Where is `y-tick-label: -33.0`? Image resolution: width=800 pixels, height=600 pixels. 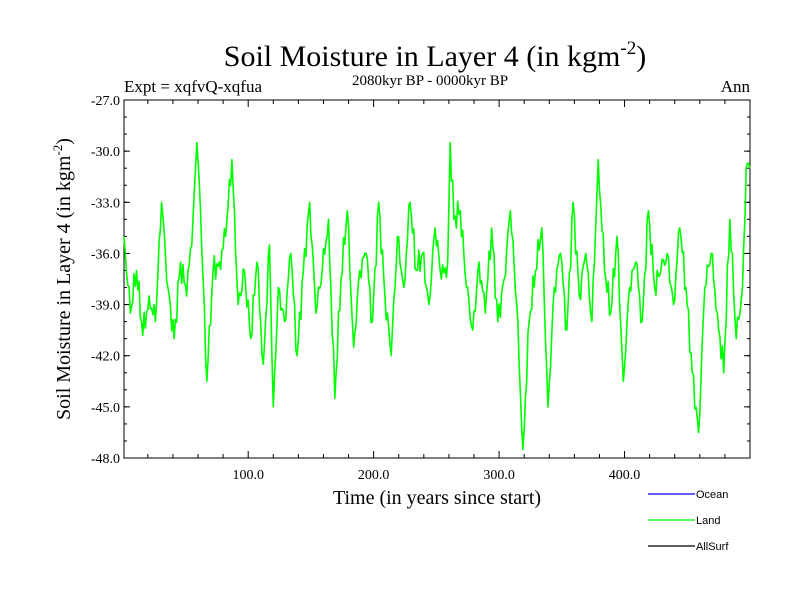 y-tick-label: -33.0 is located at coordinates (105, 203).